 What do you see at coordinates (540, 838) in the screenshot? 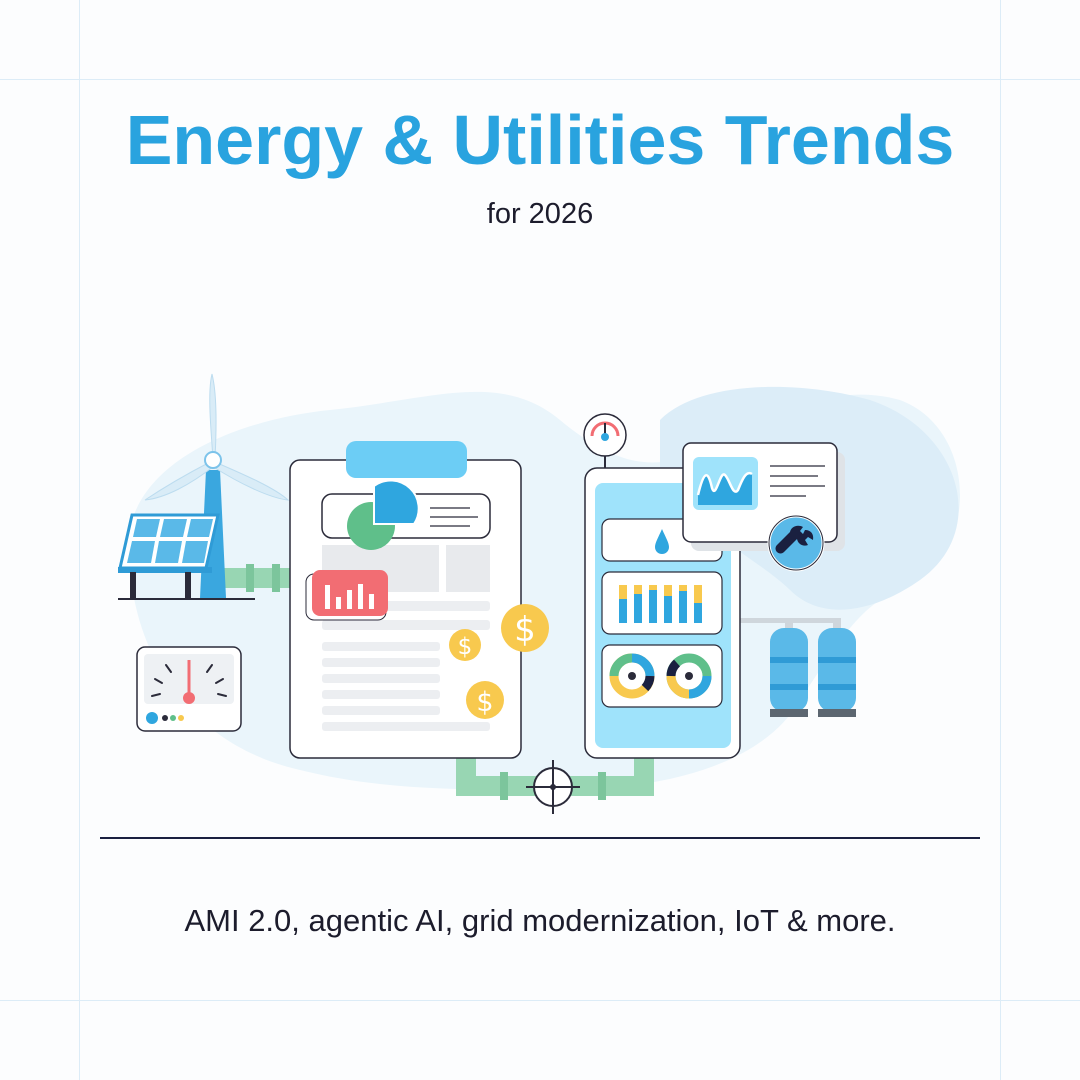
I see `divider-line` at bounding box center [540, 838].